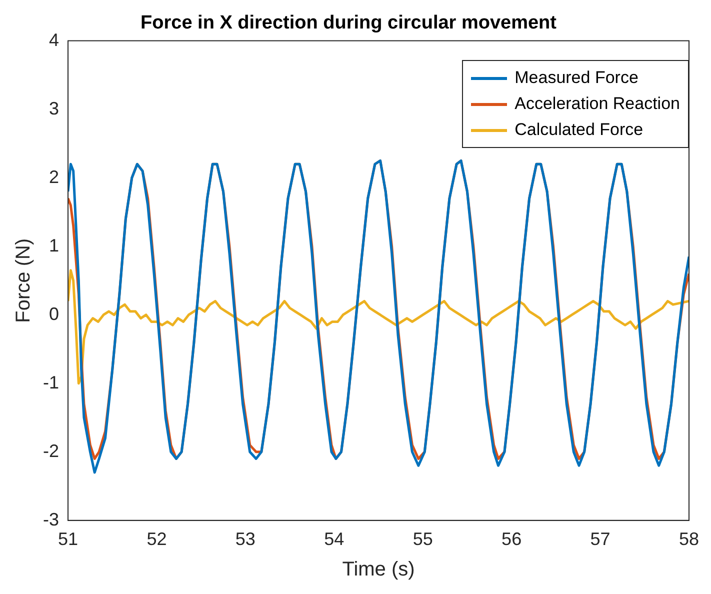 Image resolution: width=711 pixels, height=594 pixels. I want to click on y-tick-label: 4, so click(54, 40).